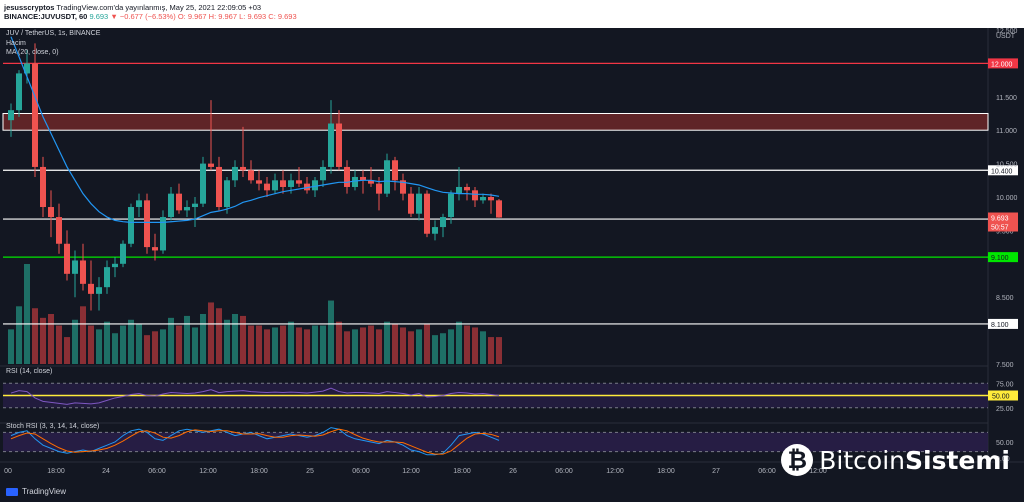  Describe the element at coordinates (36, 491) in the screenshot. I see `tradingview-logo: TradingView` at that location.